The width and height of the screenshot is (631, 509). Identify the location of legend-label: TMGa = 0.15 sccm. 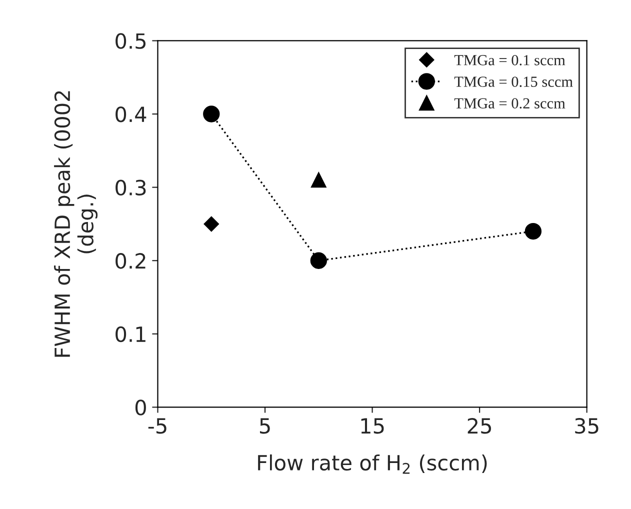
(513, 81).